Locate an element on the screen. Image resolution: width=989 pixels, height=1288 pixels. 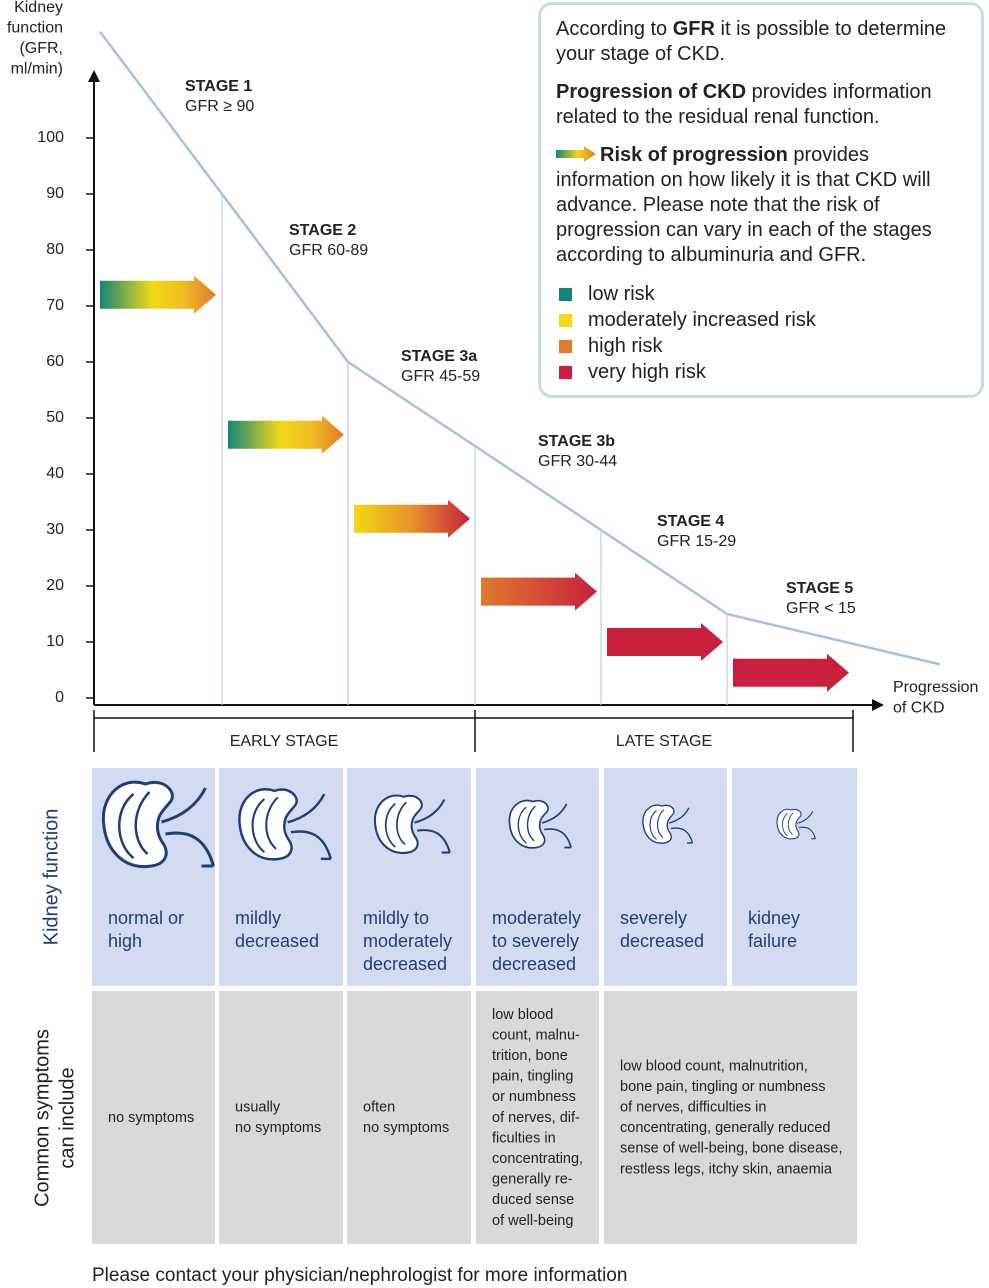
symptom-text: trition, bone is located at coordinates (530, 1056).